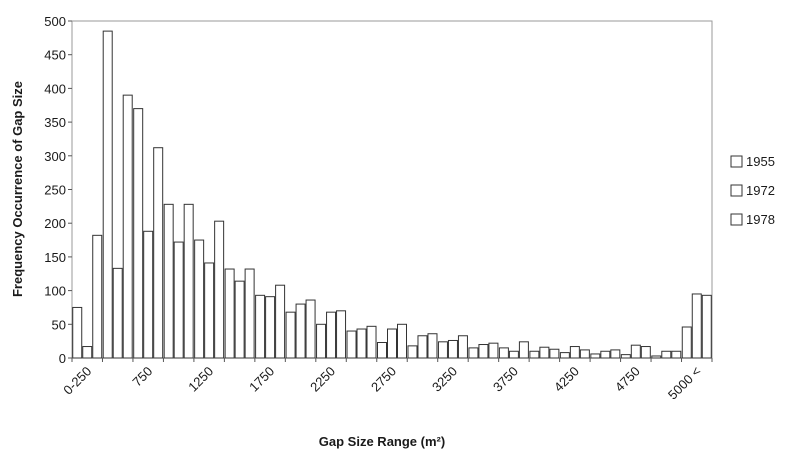  I want to click on x-tick-label: 4250, so click(566, 379).